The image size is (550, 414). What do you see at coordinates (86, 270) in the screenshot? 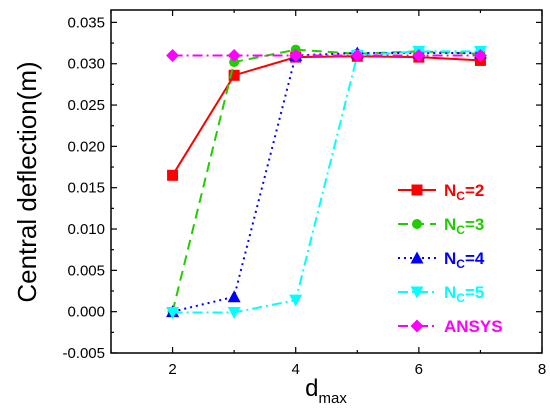
I see `y-tick-label: 0.005` at bounding box center [86, 270].